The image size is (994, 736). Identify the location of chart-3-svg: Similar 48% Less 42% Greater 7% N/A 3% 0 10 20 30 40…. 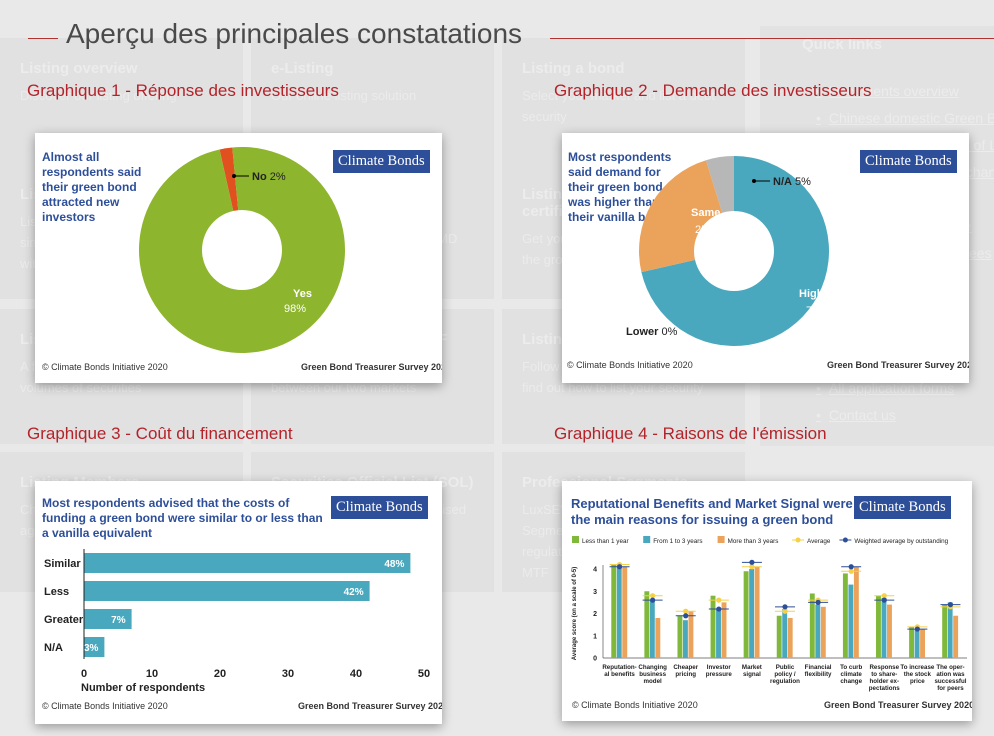
(237, 621).